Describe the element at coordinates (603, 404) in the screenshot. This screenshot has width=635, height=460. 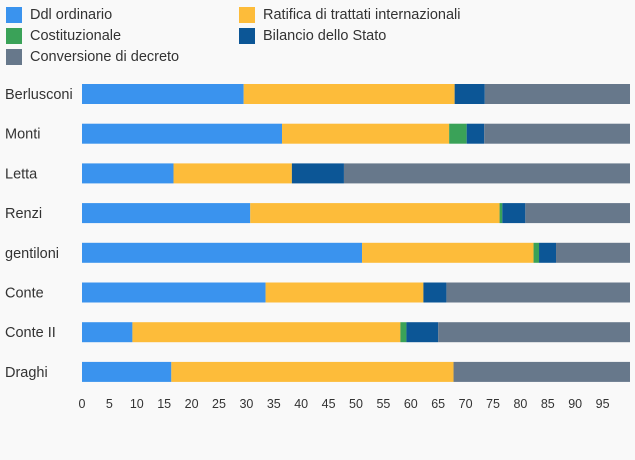
I see `x-tick-label: 95` at that location.